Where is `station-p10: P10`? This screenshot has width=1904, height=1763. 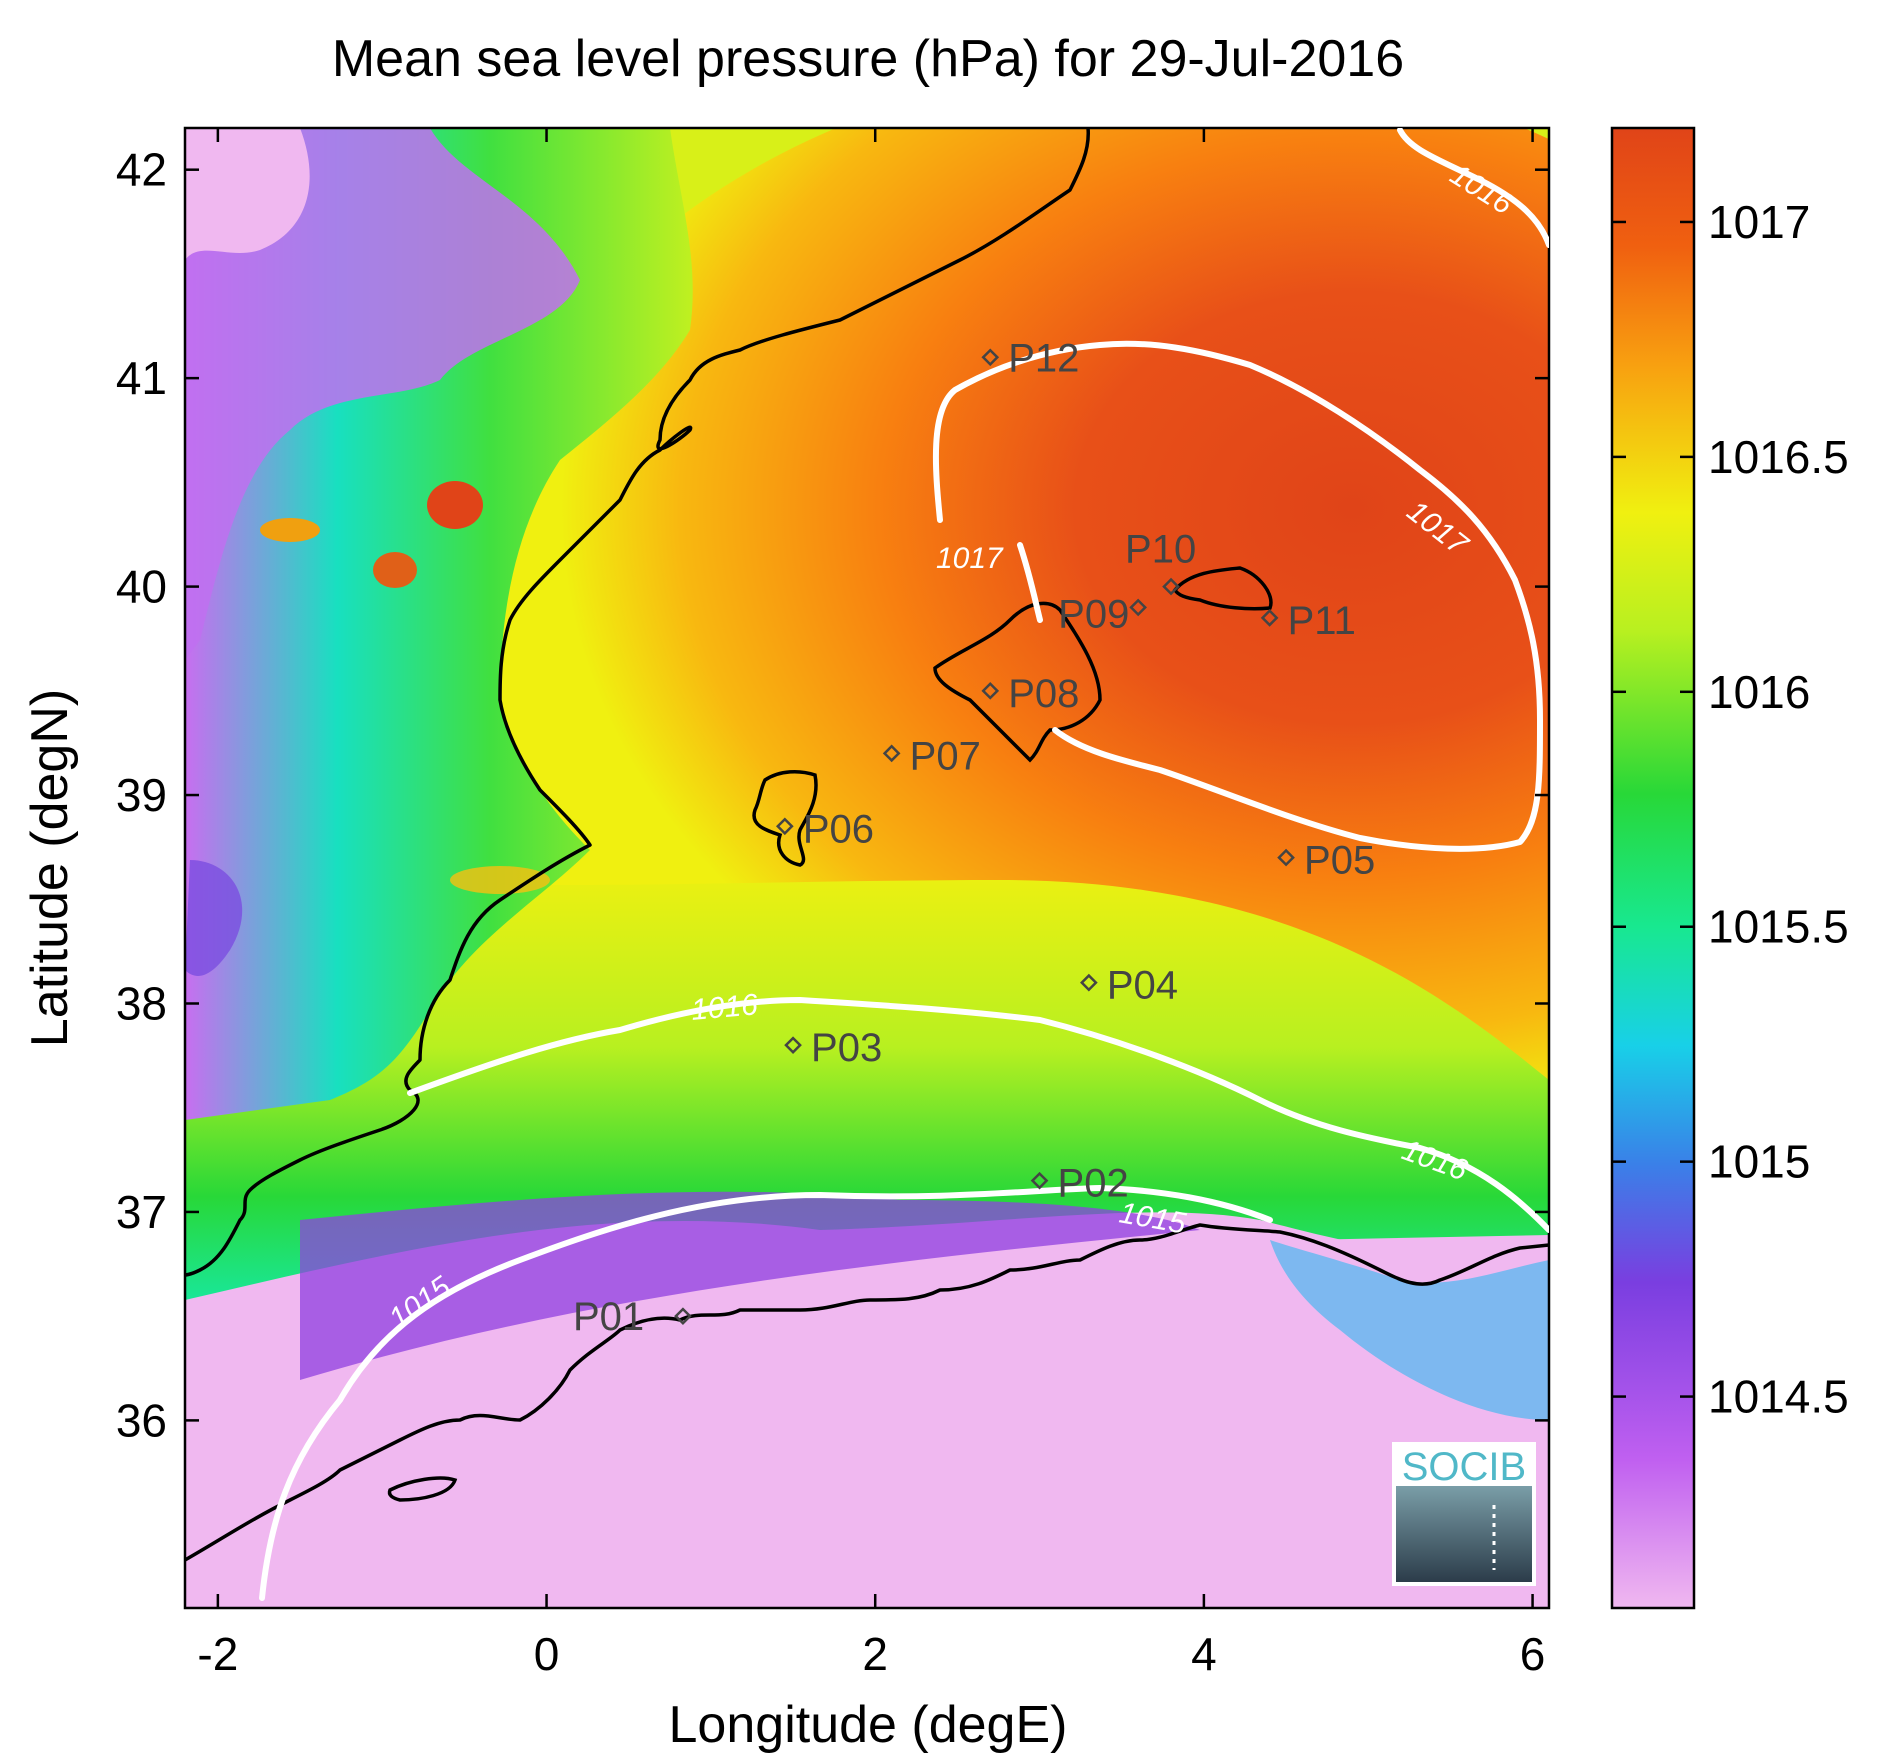
station-p10: P10 is located at coordinates (1160, 562).